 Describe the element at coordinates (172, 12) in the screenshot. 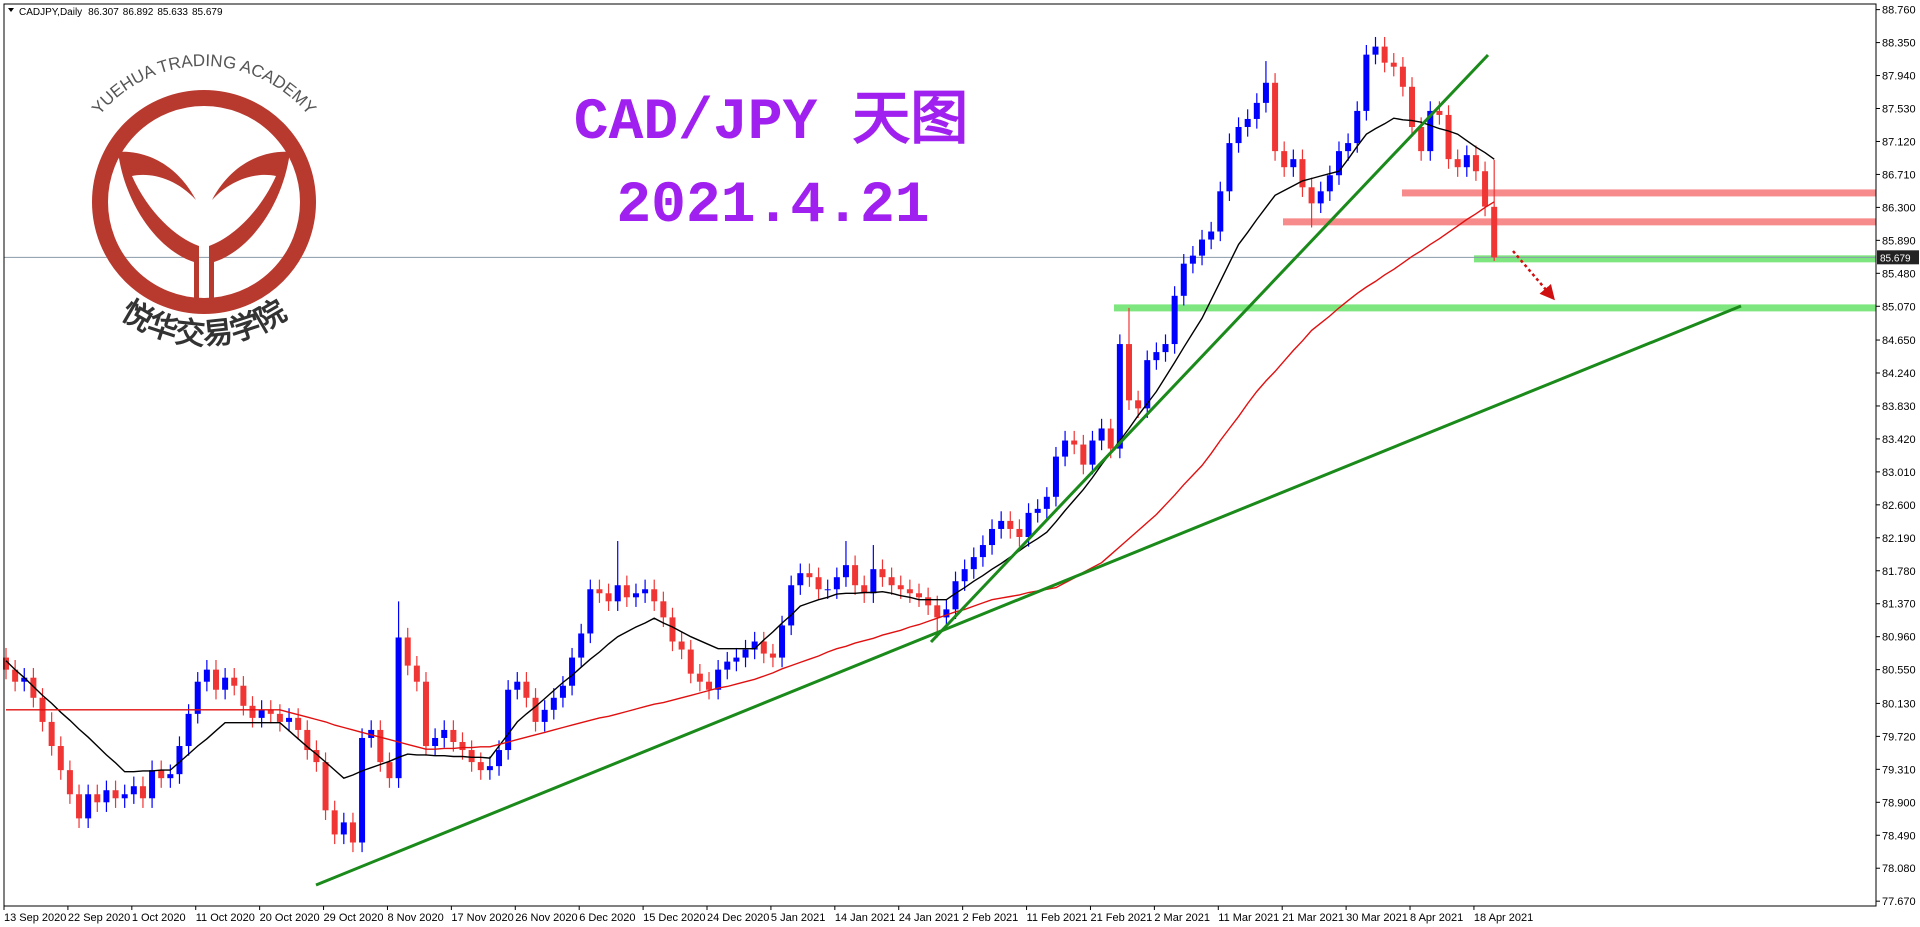

I see `low: 85.633` at that location.